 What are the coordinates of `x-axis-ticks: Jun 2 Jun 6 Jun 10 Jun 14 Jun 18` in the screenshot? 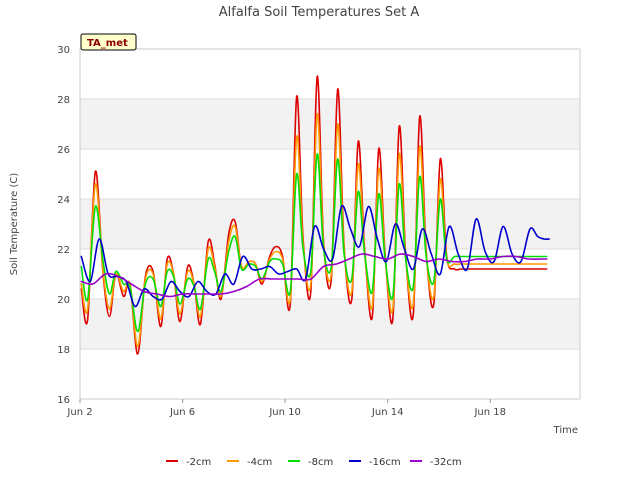 It's located at (286, 408).